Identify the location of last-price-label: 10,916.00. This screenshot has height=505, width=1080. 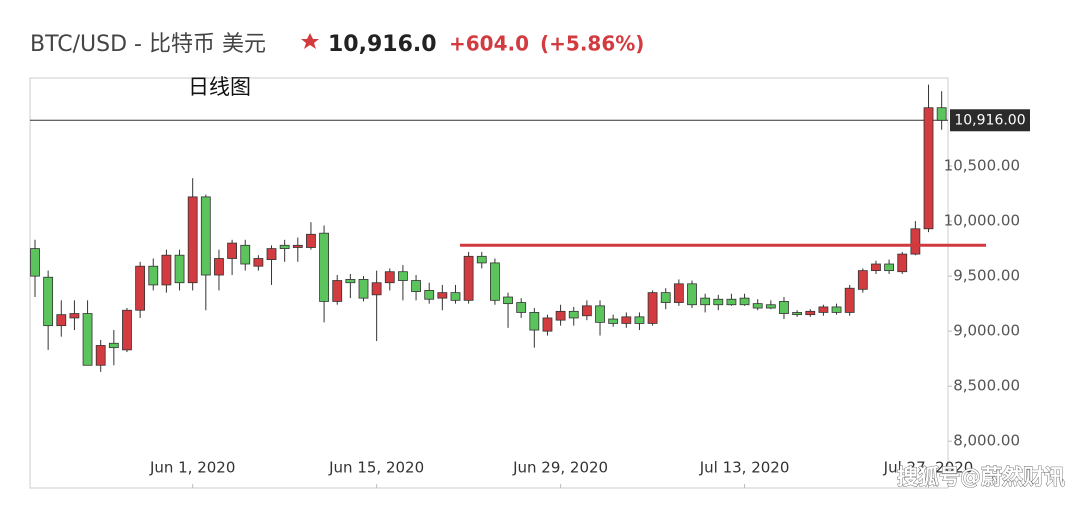
(989, 120).